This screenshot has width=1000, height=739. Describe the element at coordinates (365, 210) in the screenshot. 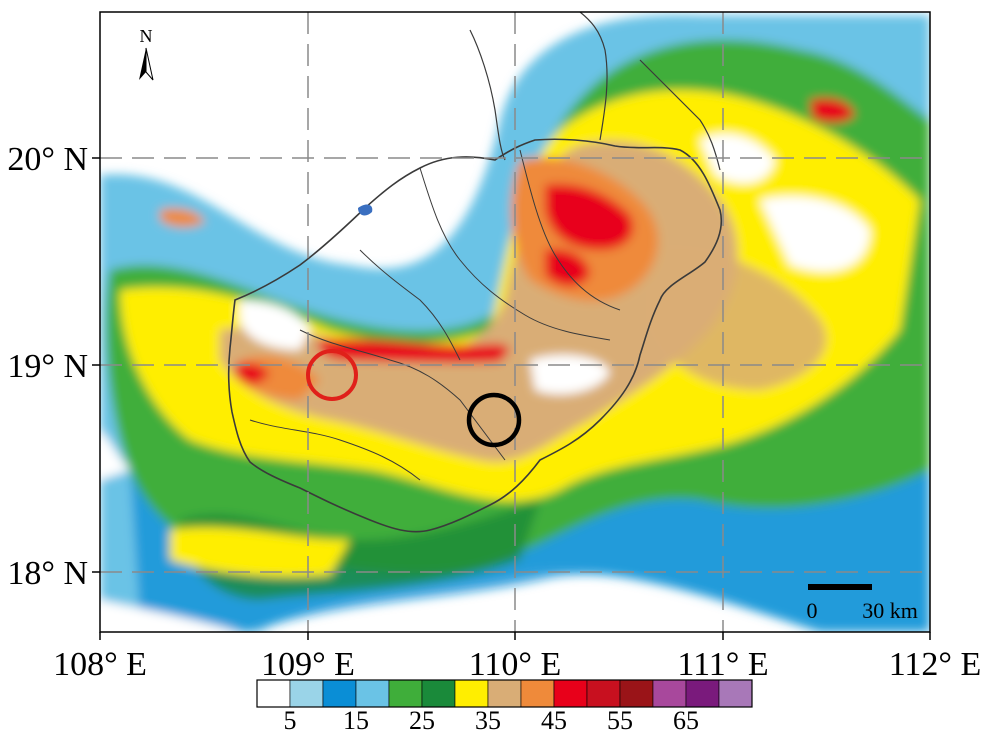

I see `reservoir-shape` at that location.